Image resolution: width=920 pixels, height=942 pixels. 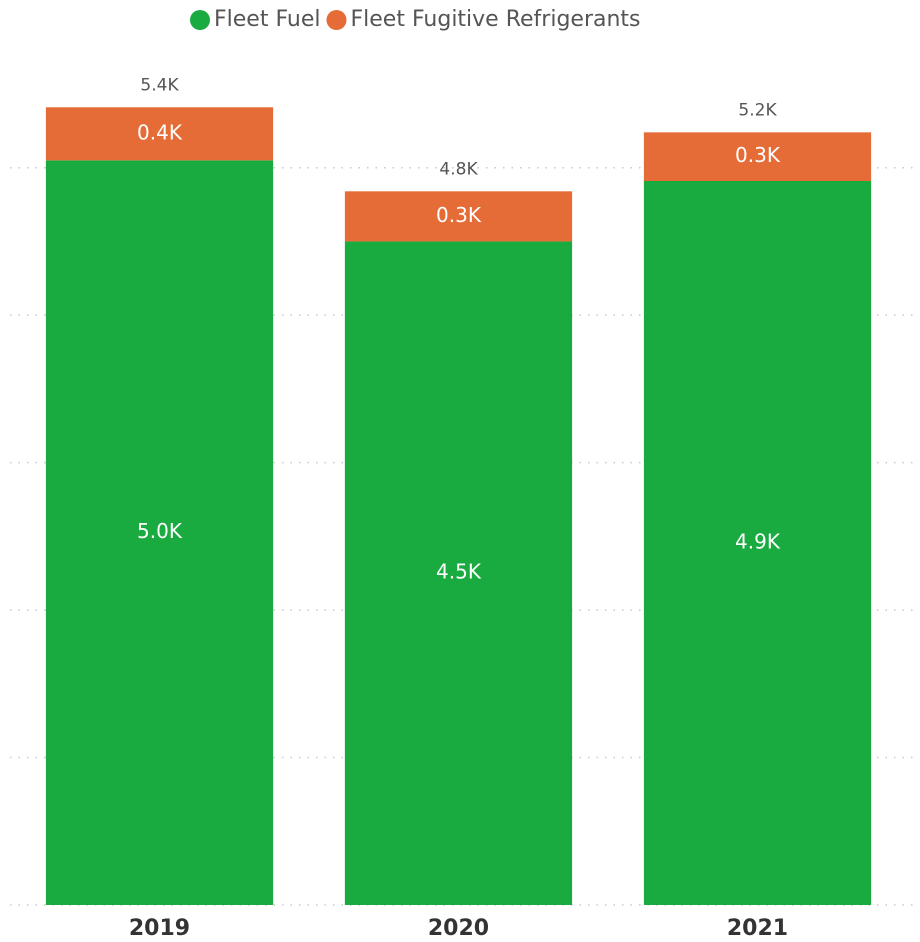 I want to click on total-label: 5.2K, so click(x=757, y=110).